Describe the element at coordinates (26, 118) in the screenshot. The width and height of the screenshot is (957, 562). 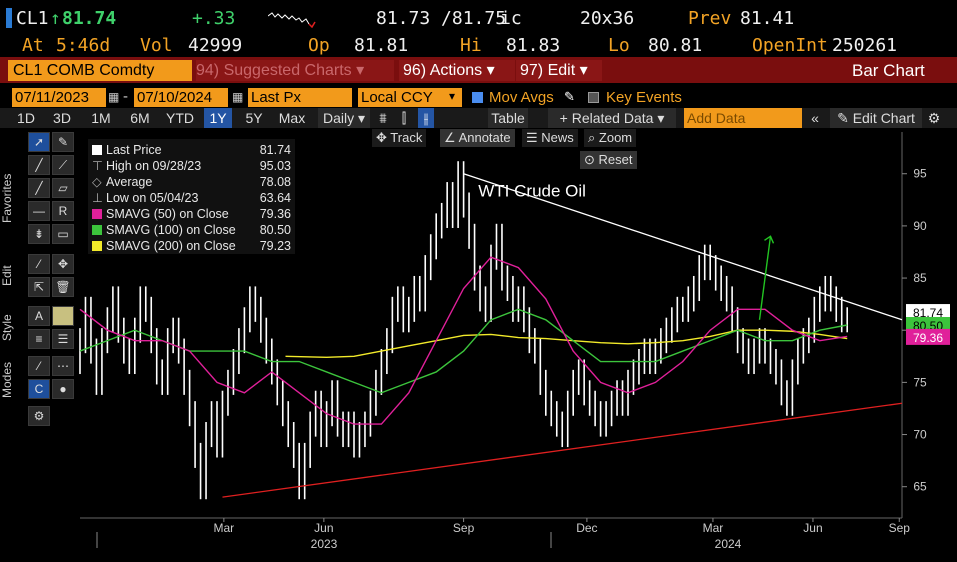
I see `range-1d: 1D` at that location.